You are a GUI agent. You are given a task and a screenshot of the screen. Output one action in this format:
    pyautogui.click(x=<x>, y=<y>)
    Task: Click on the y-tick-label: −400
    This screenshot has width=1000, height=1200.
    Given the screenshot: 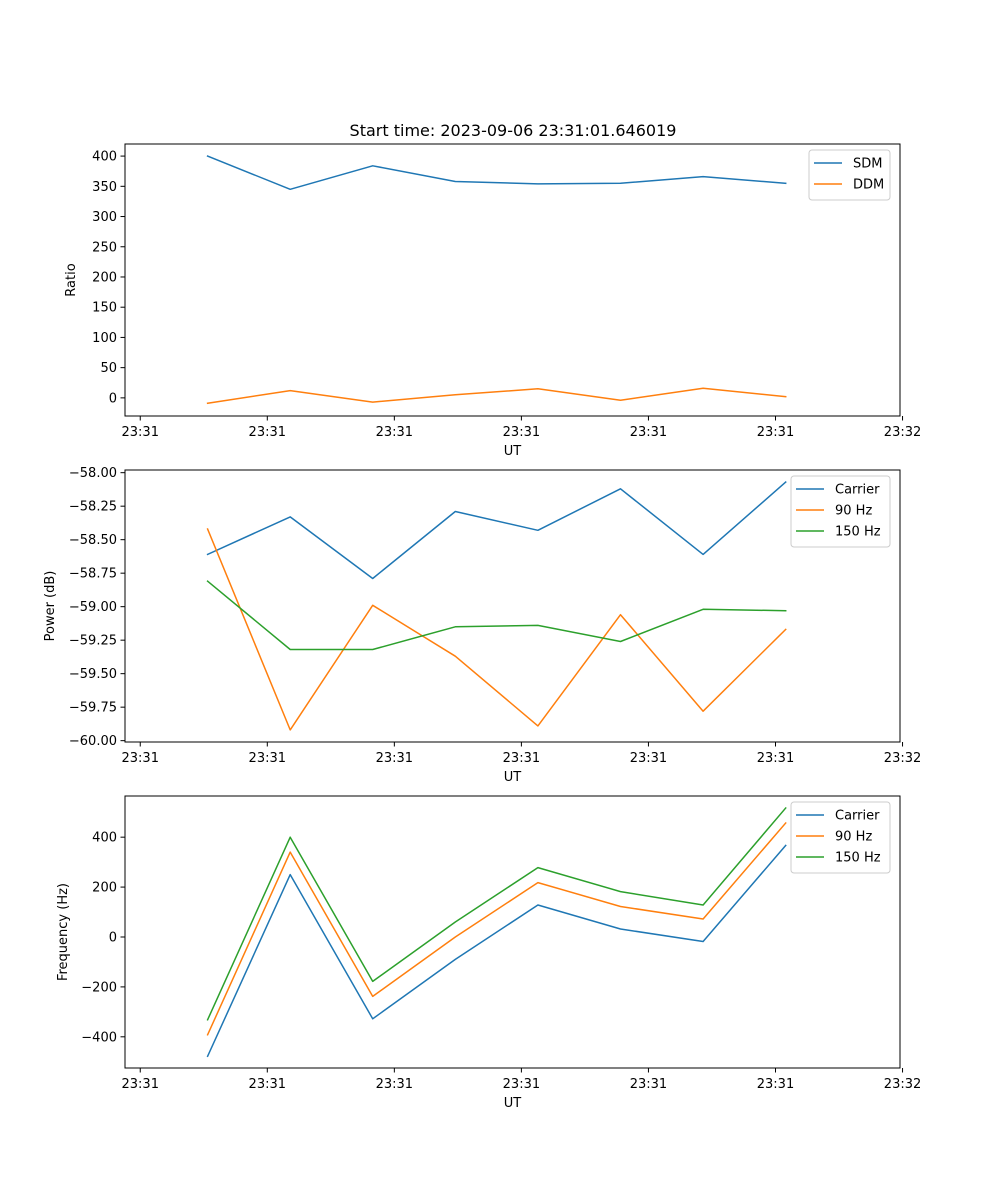 What is the action you would take?
    pyautogui.click(x=99, y=1037)
    